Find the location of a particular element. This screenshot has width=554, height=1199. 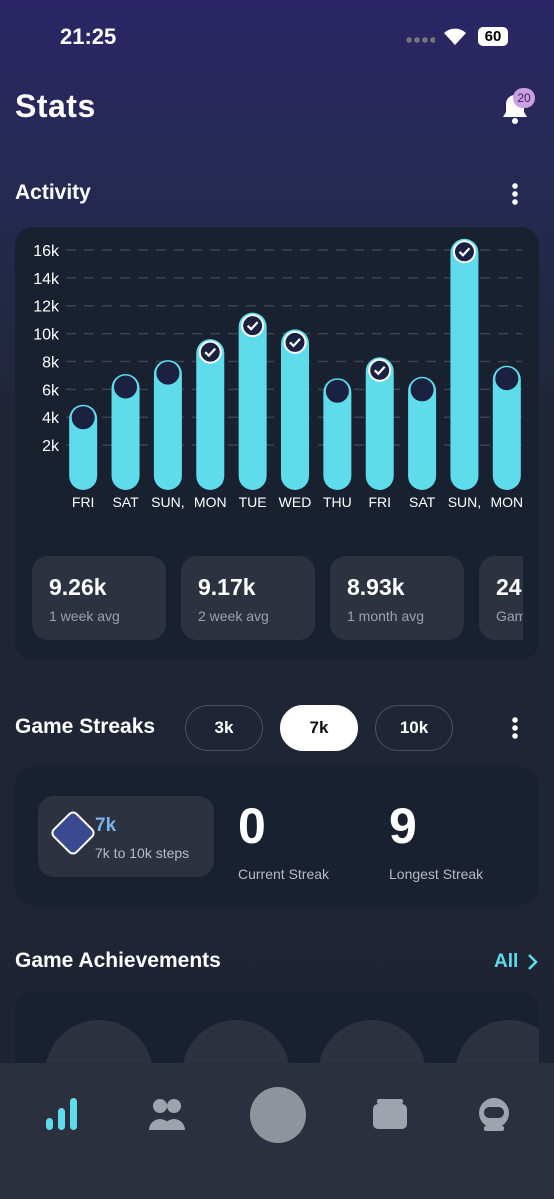

y-tick-label: 10k is located at coordinates (46, 335).